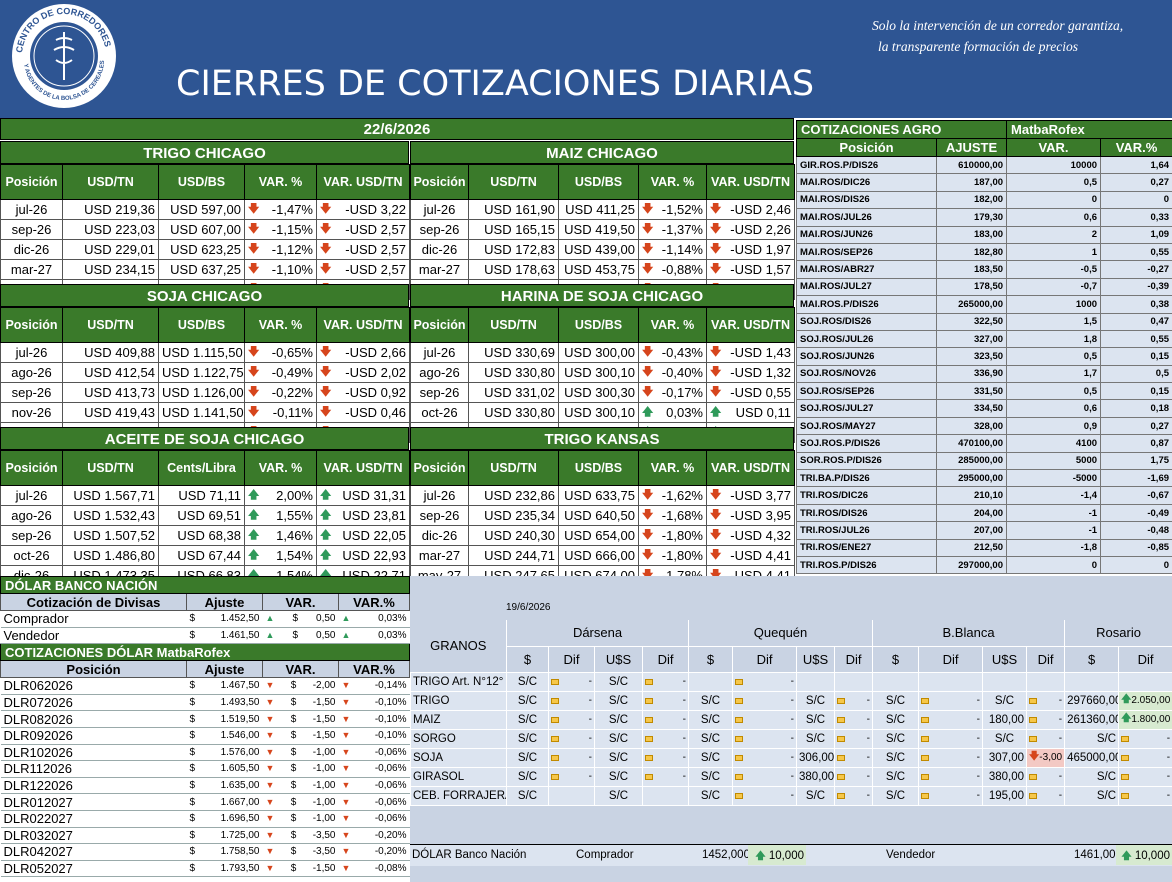 Image resolution: width=1172 pixels, height=882 pixels. Describe the element at coordinates (1136, 339) in the screenshot. I see `agro-var-pct: 0,55` at that location.